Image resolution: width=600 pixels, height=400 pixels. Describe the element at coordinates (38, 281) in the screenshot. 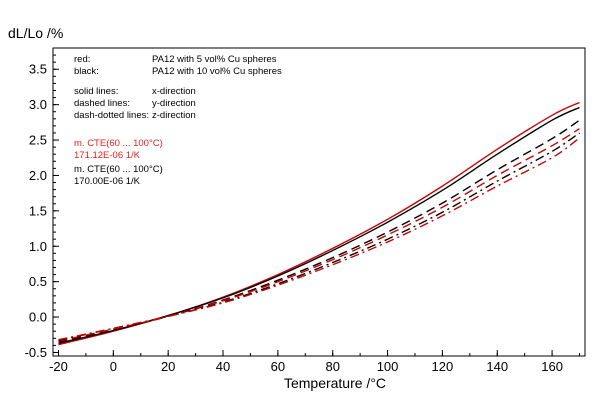

I see `y-tick-label: 0.5` at that location.